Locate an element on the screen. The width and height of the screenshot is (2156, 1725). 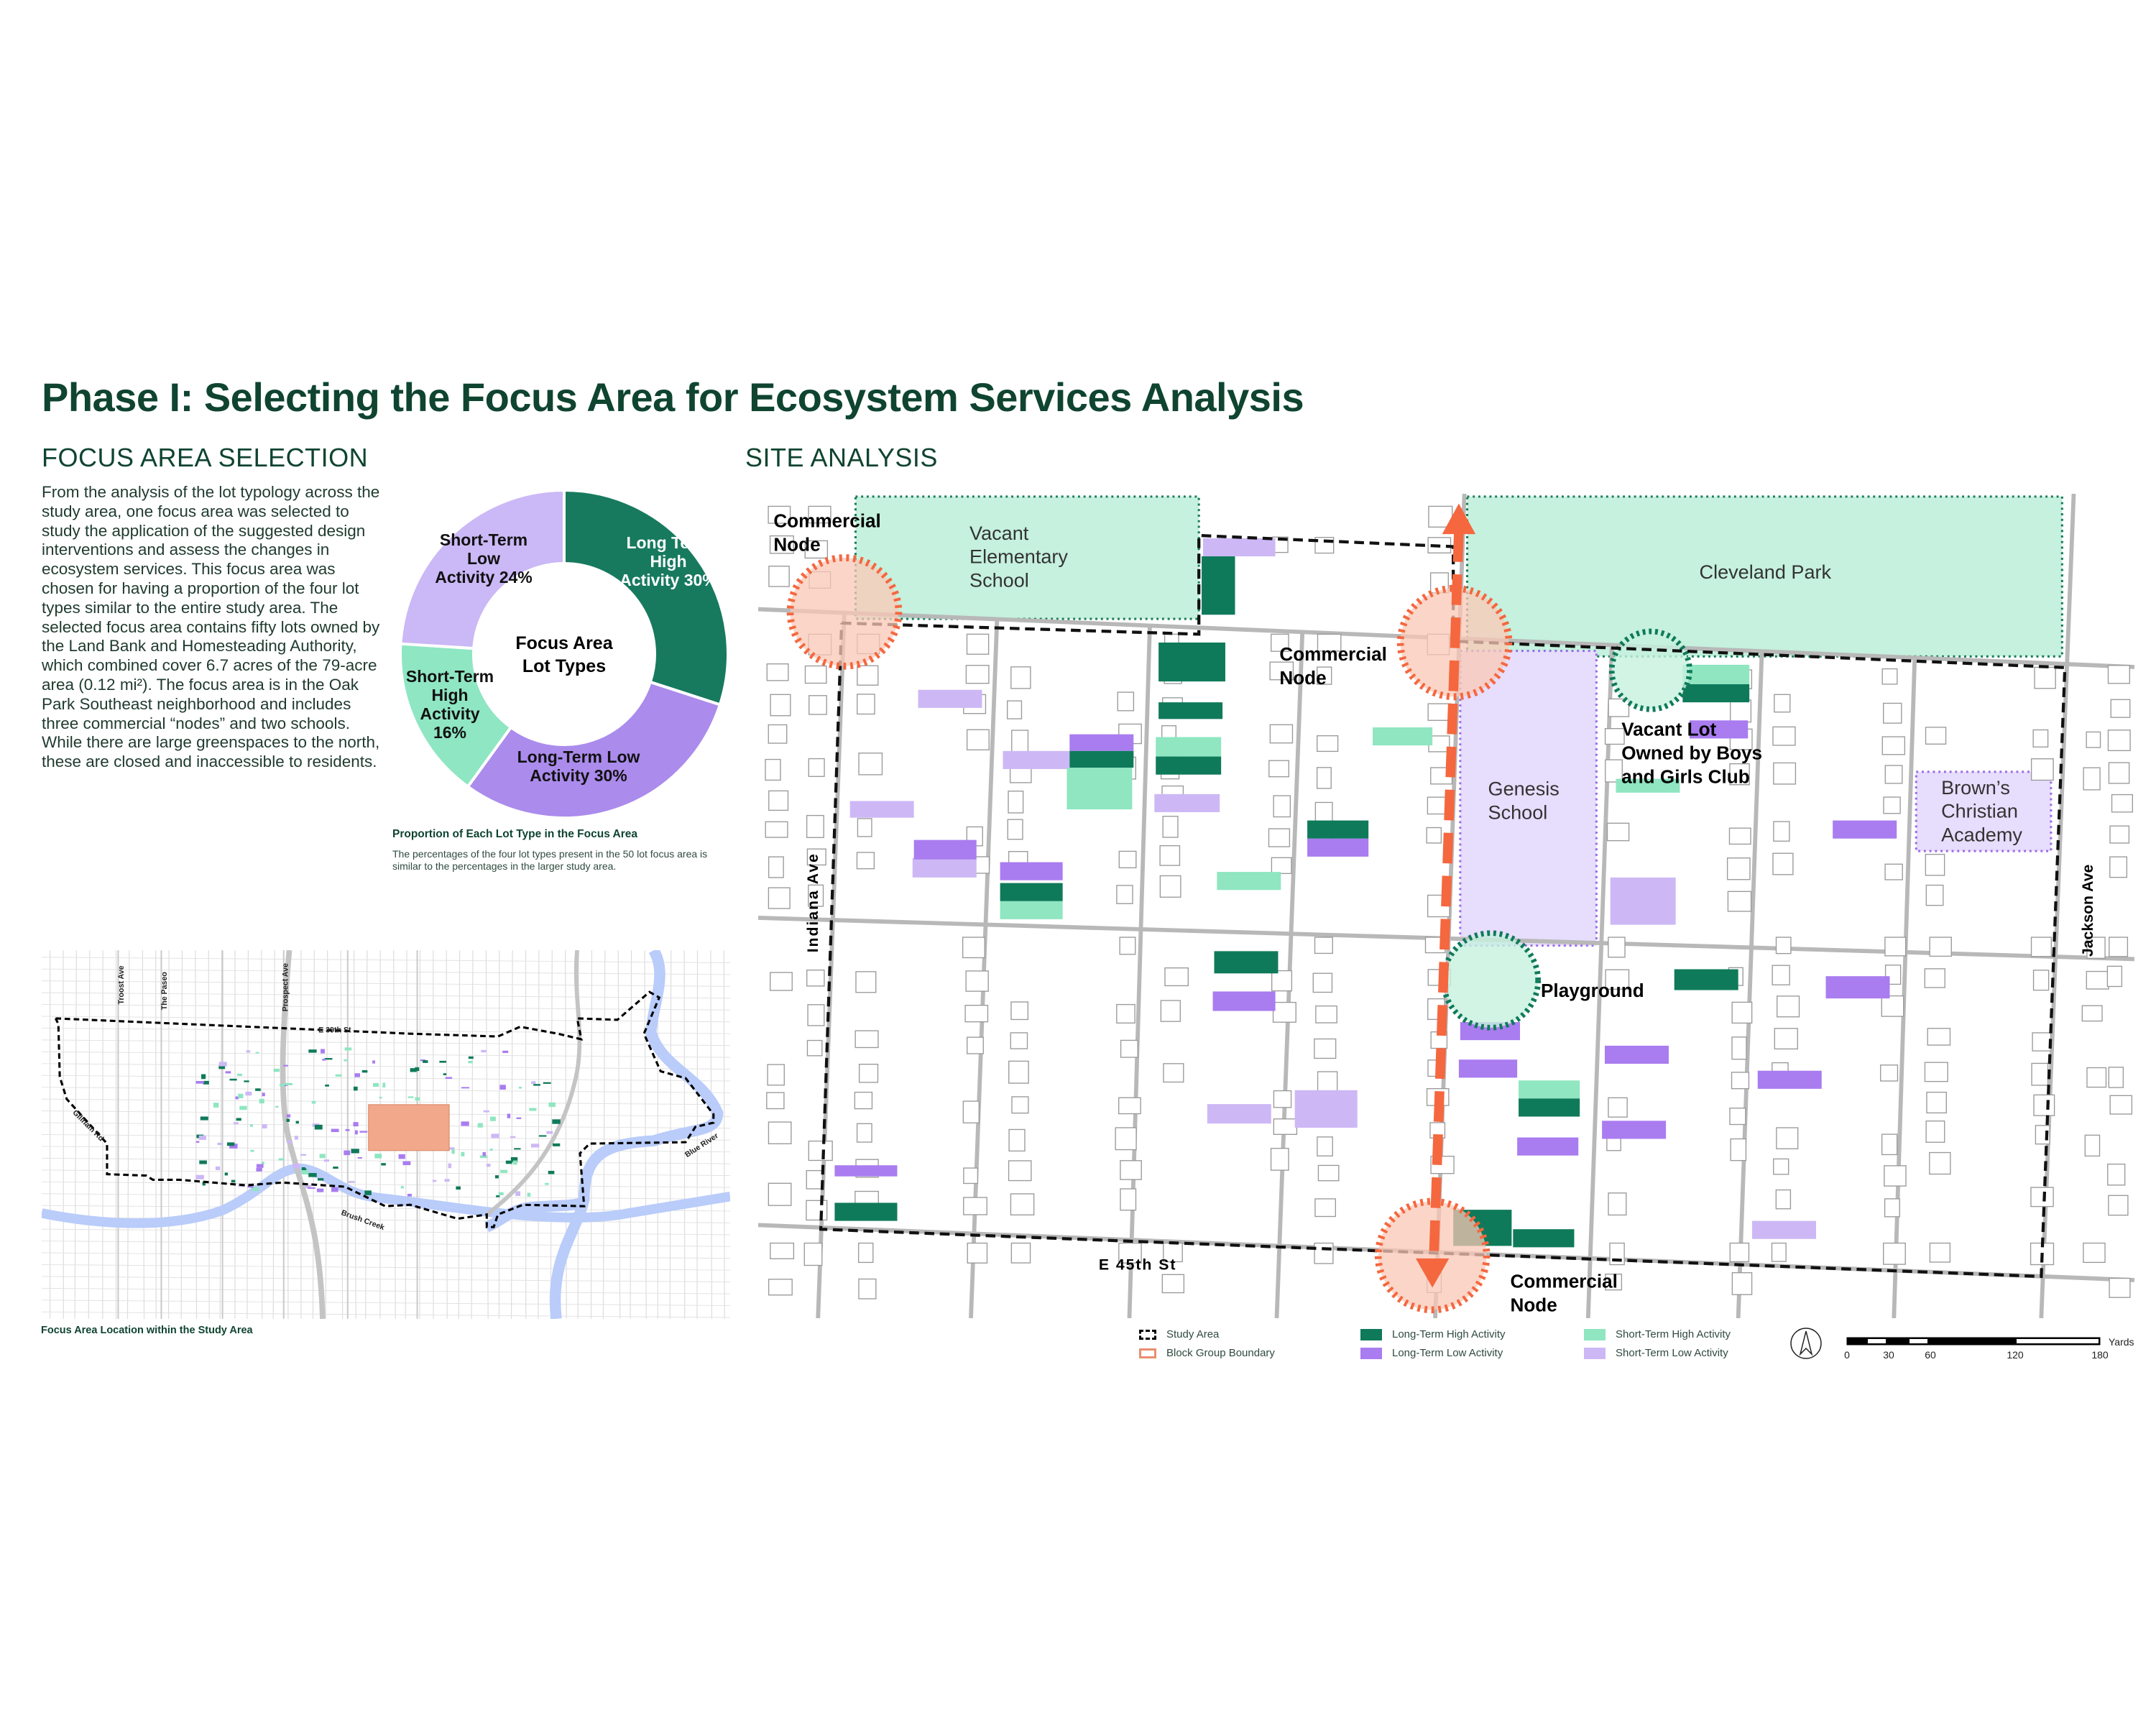
donut-slice-long-term-low is located at coordinates (594, 749).